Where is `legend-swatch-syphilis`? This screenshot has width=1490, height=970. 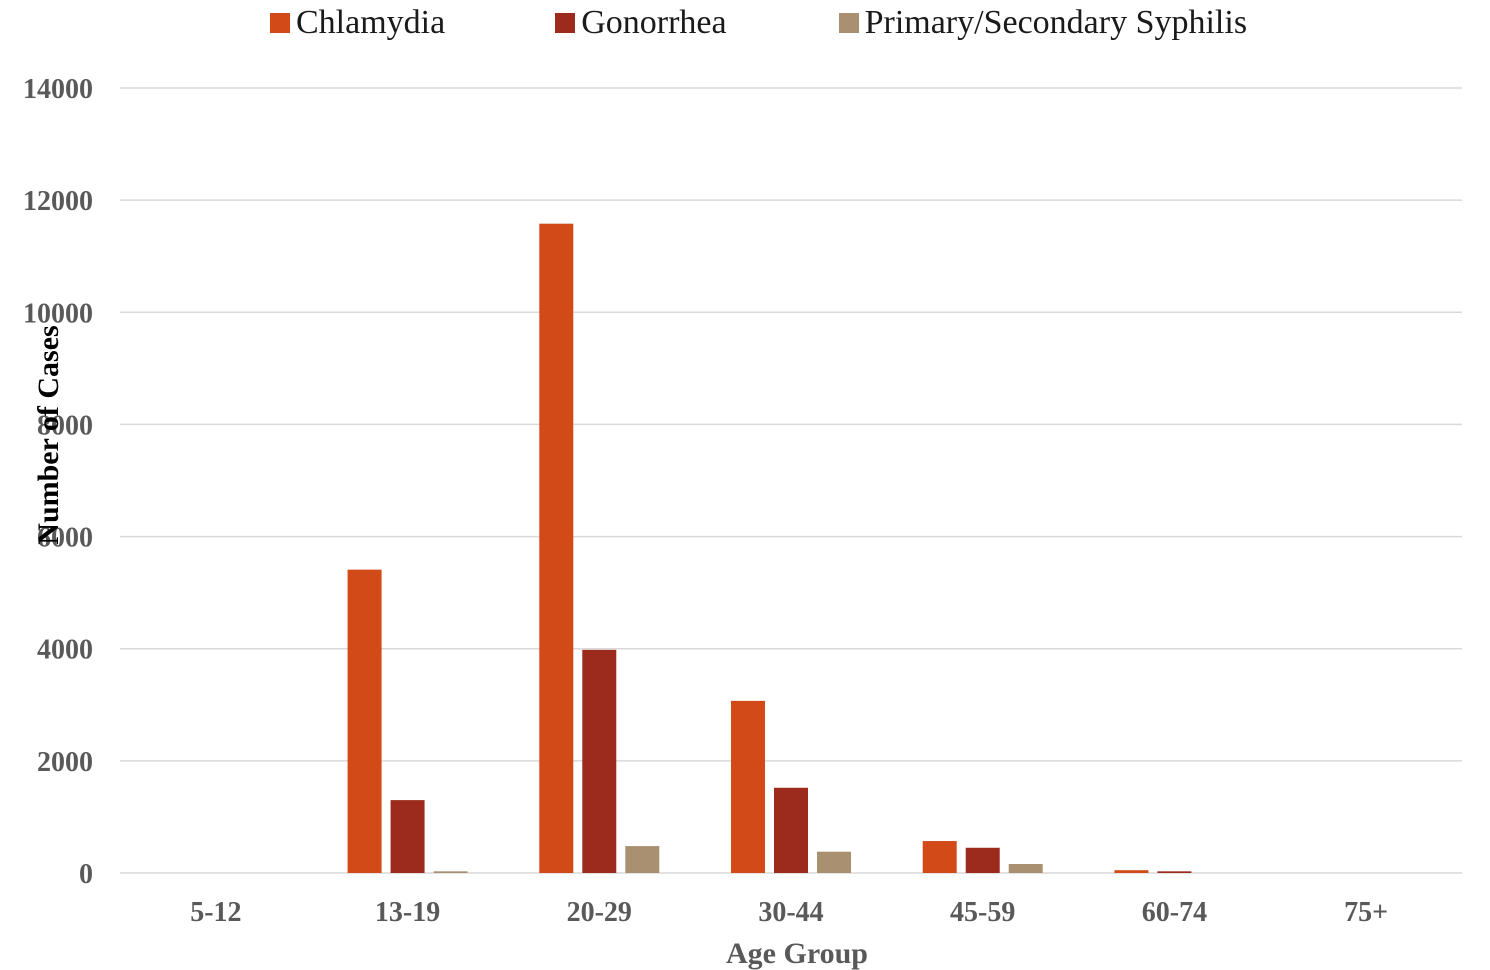 legend-swatch-syphilis is located at coordinates (848, 23).